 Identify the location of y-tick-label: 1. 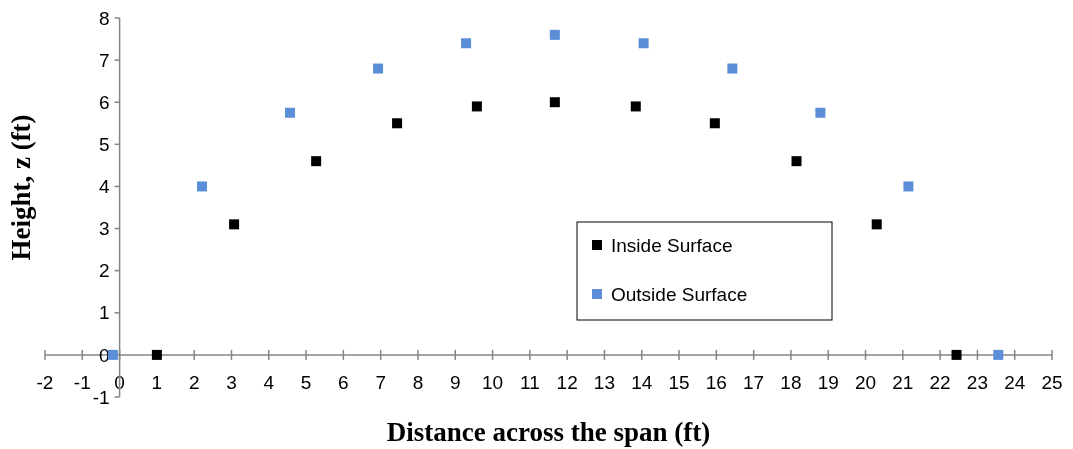
(104, 313).